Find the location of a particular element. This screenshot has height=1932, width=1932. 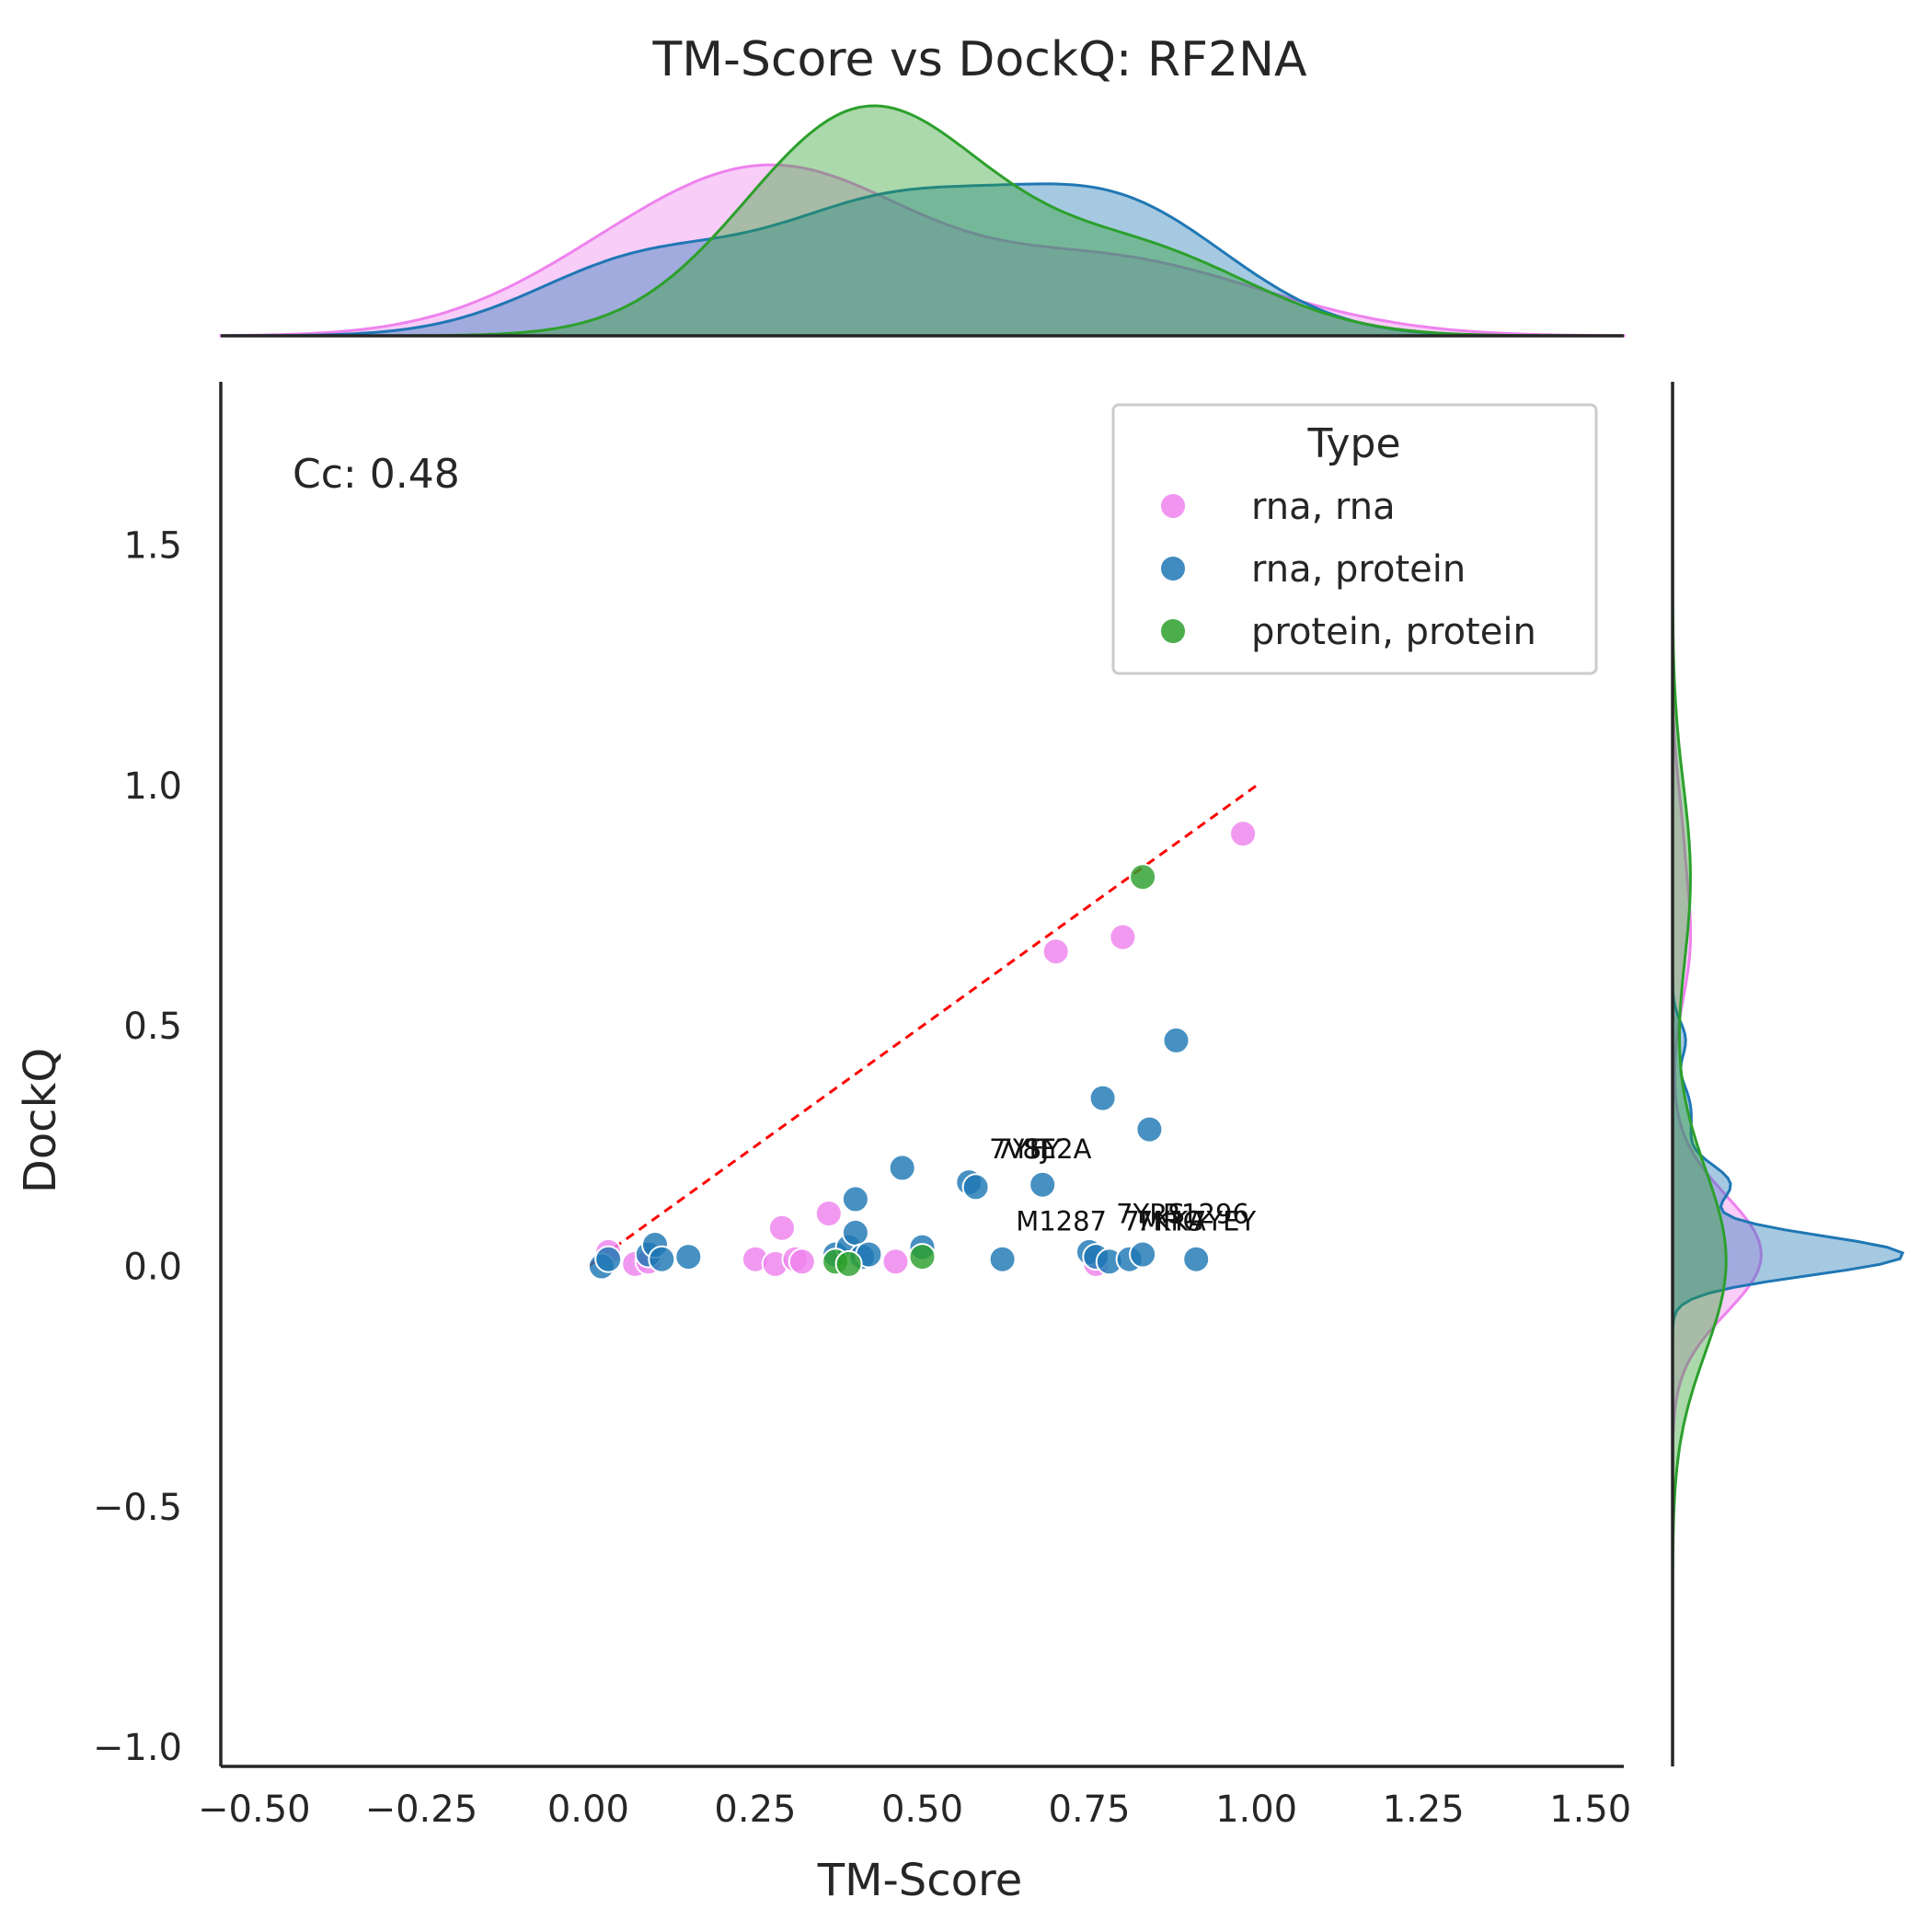

reference-line is located at coordinates (922, 1026).